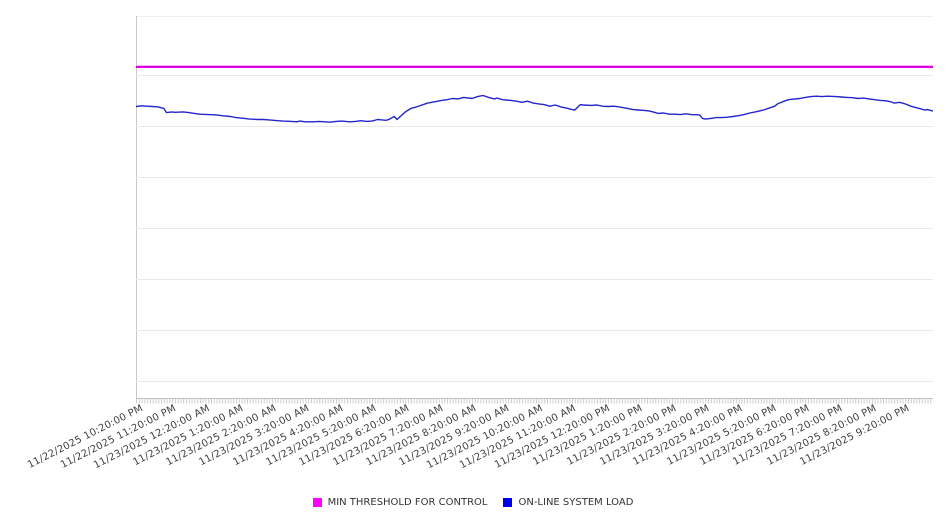 The height and width of the screenshot is (526, 946). What do you see at coordinates (388, 436) in the screenshot?
I see `x-tick-label: 11/23/2025 7:20:00 AM` at bounding box center [388, 436].